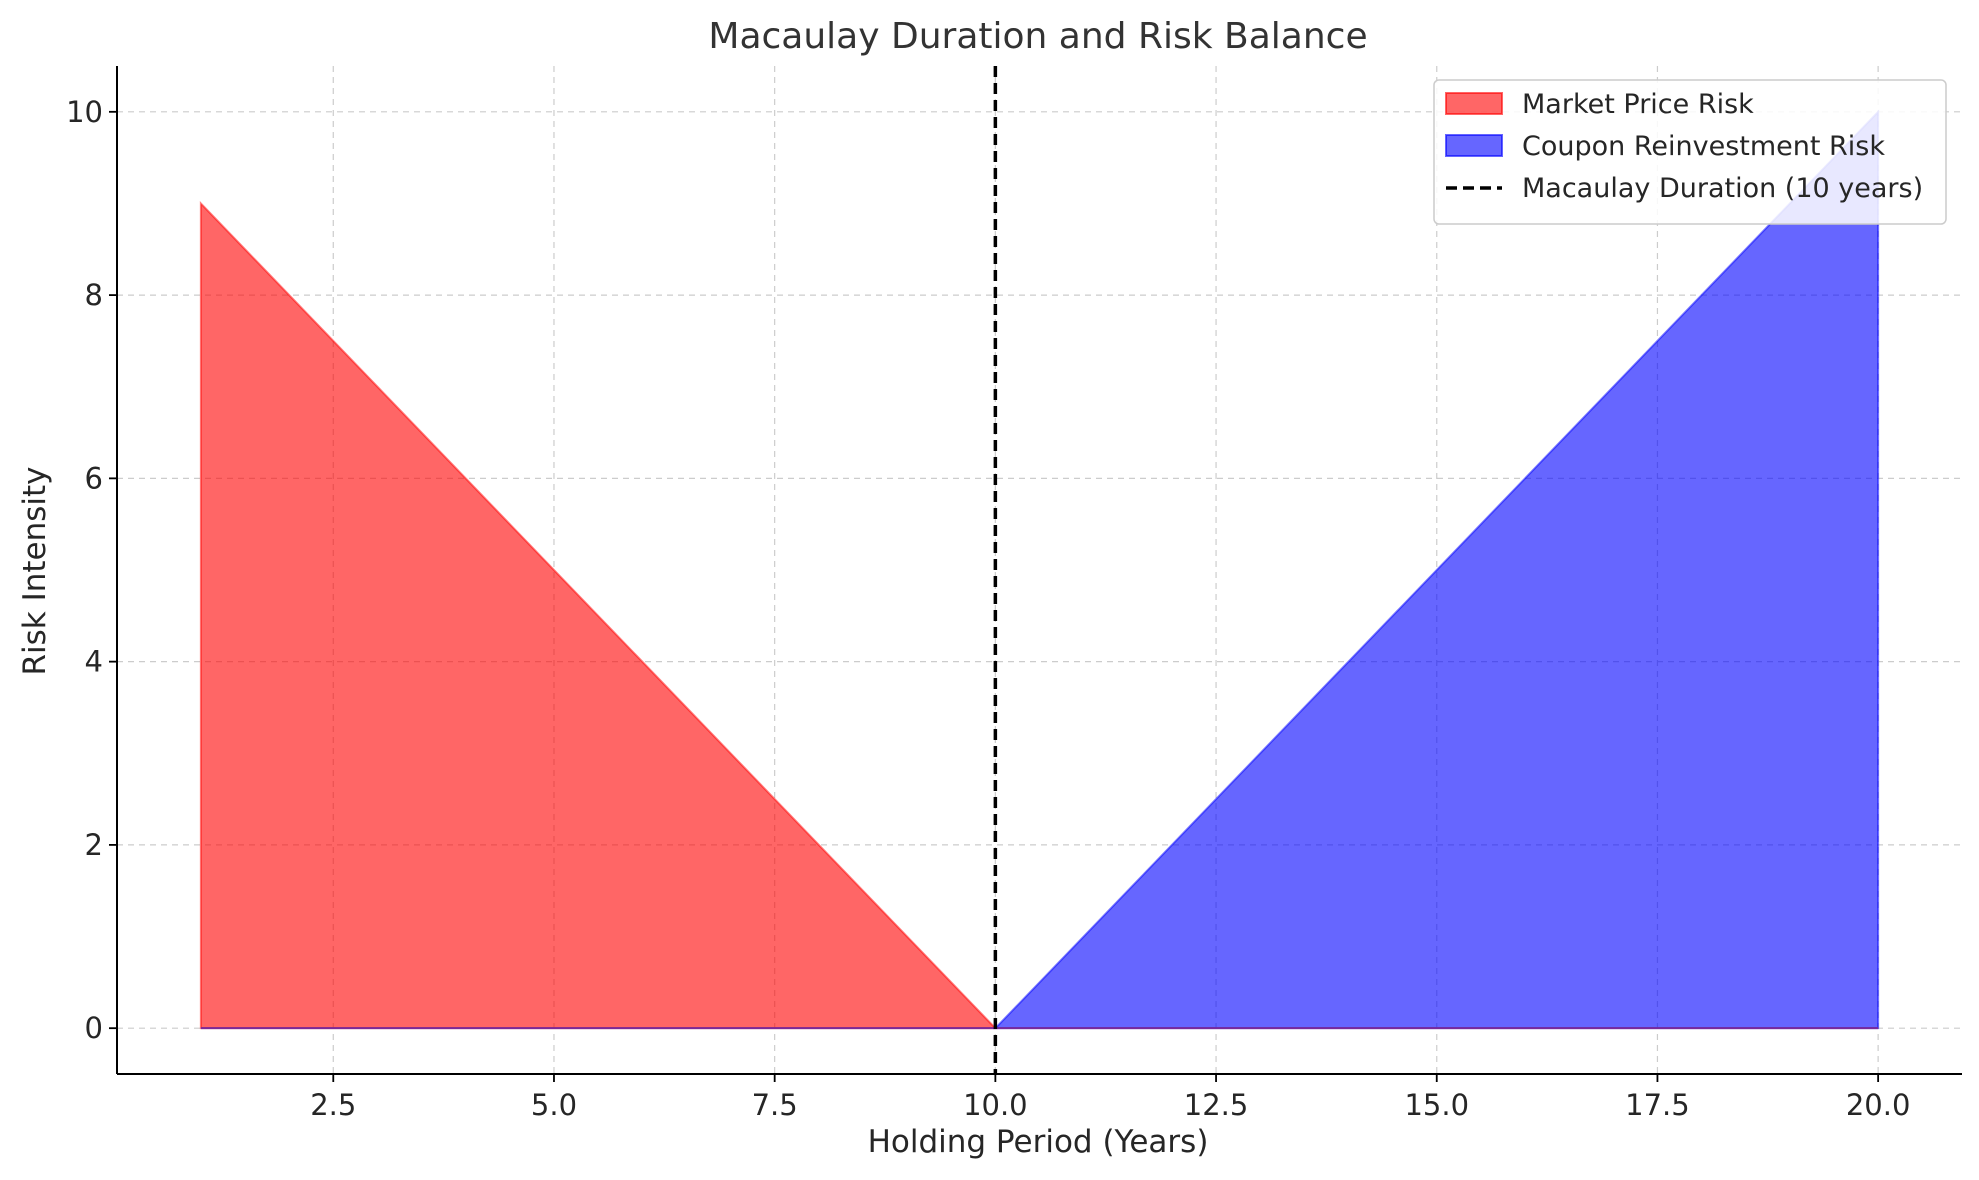  Describe the element at coordinates (94, 662) in the screenshot. I see `y-tick-label: 4` at that location.